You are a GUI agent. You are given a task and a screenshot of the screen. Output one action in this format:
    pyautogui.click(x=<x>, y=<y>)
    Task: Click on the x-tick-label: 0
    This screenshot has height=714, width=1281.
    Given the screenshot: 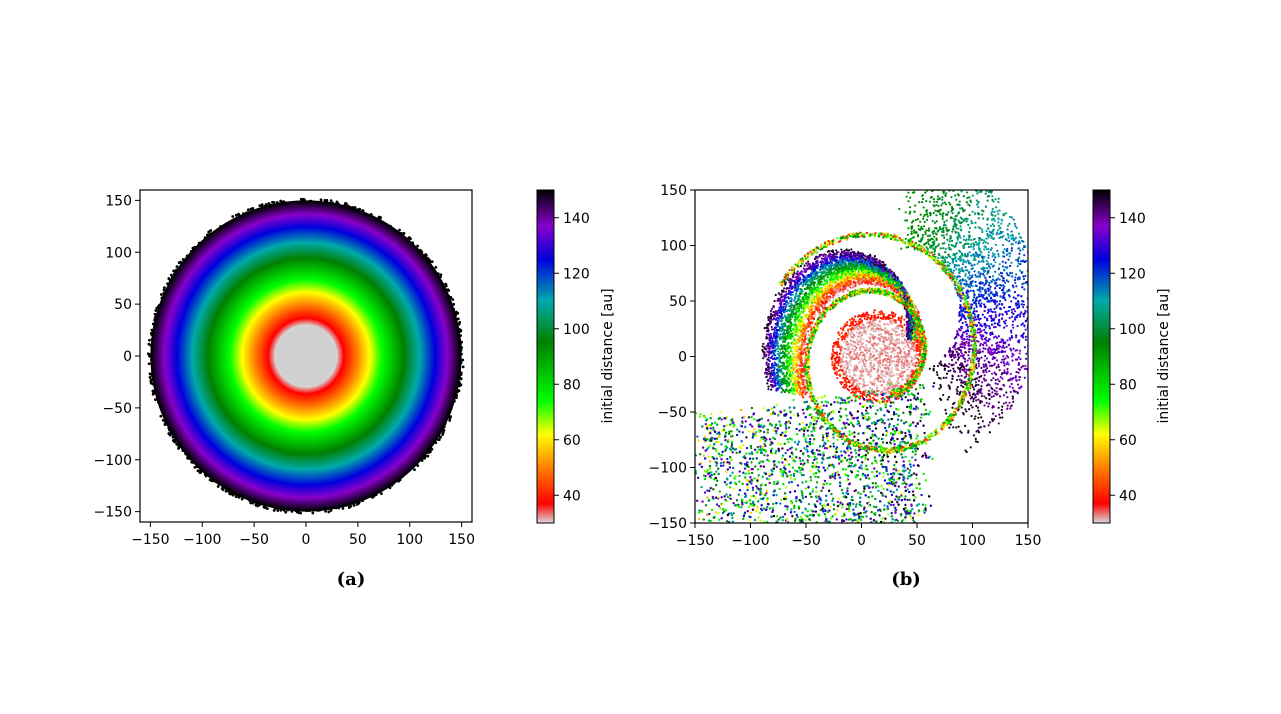 What is the action you would take?
    pyautogui.click(x=306, y=540)
    